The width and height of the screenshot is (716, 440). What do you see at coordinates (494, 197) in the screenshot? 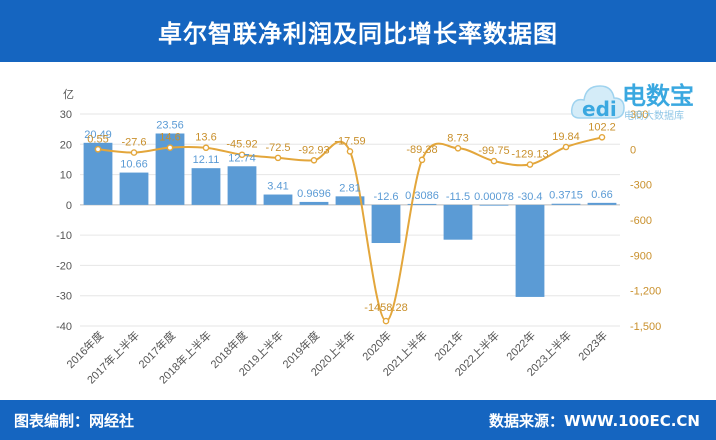
I see `bar-label: 0.00078` at bounding box center [494, 197].